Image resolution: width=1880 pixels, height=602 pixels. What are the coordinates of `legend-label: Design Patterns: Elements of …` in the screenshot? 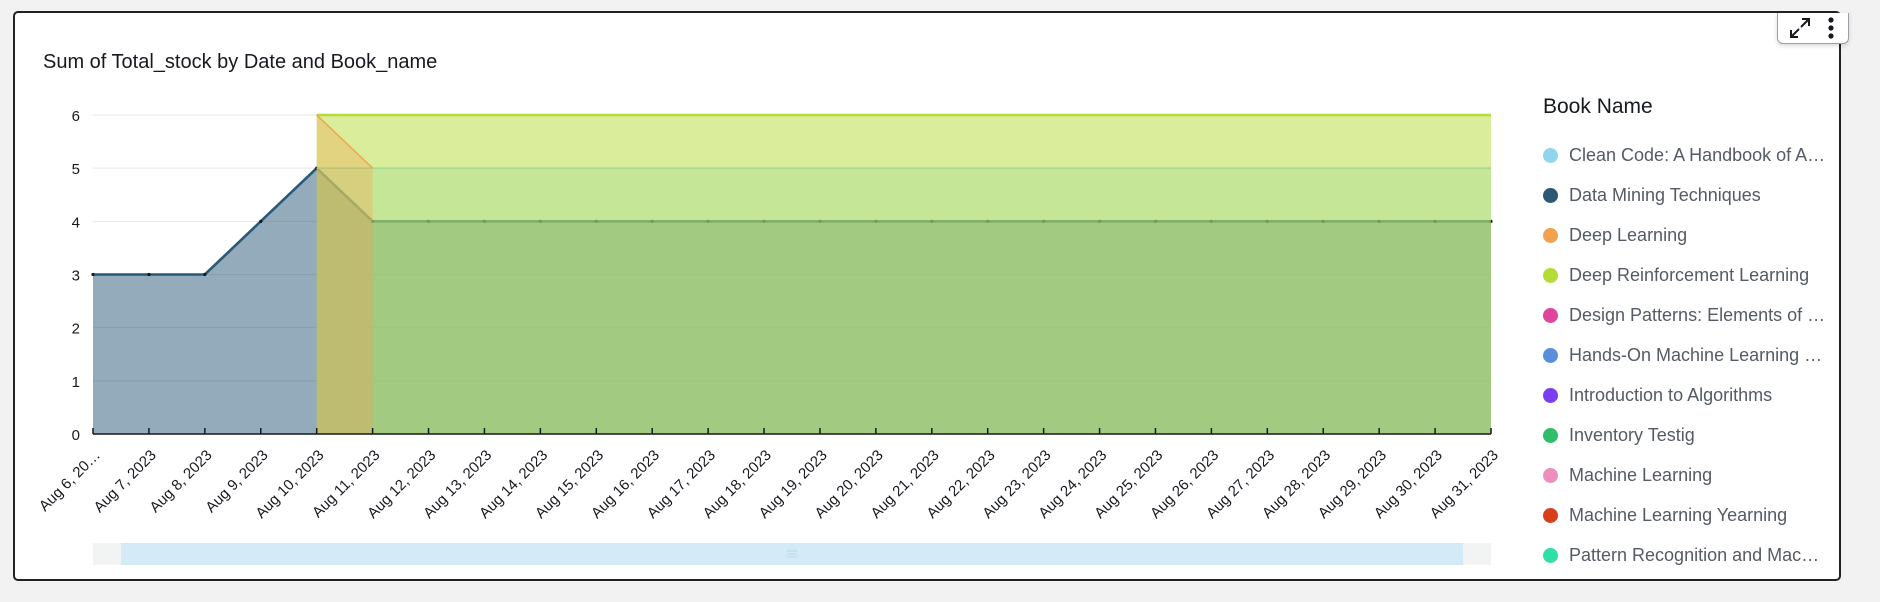 It's located at (1697, 314).